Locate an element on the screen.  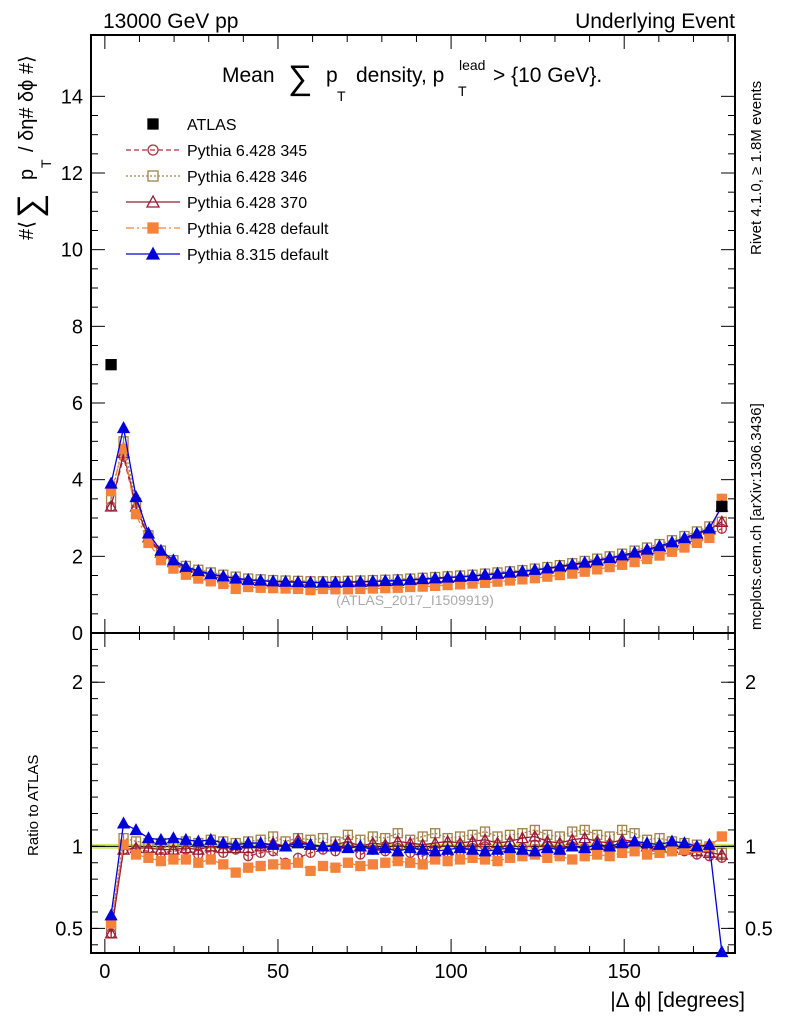
ratio-y-label: Ratio to ATLAS is located at coordinates (33, 805).